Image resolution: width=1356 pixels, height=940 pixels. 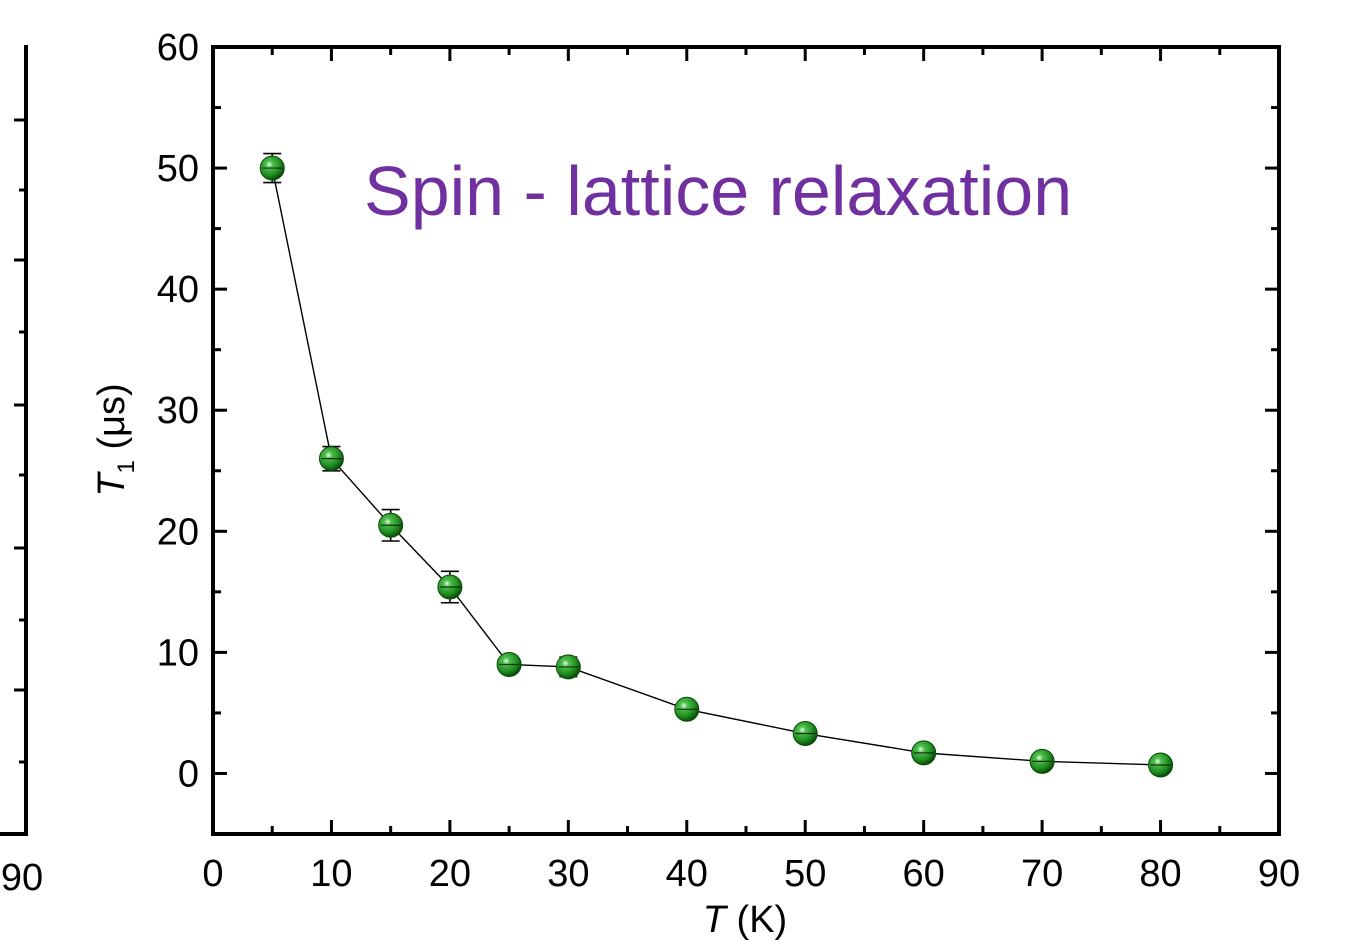 I want to click on x-axis-unit: (K), so click(x=756, y=919).